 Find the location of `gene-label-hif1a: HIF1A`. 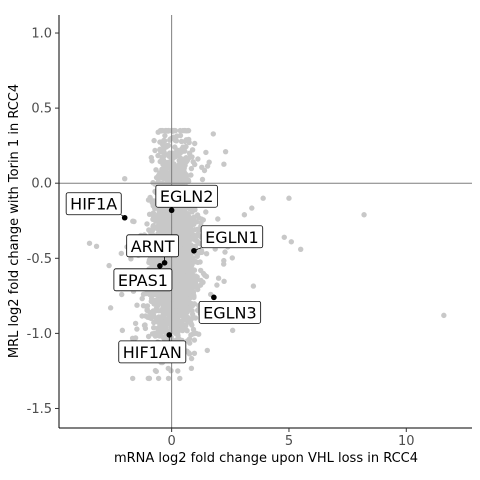

gene-label-hif1a: HIF1A is located at coordinates (95, 205).